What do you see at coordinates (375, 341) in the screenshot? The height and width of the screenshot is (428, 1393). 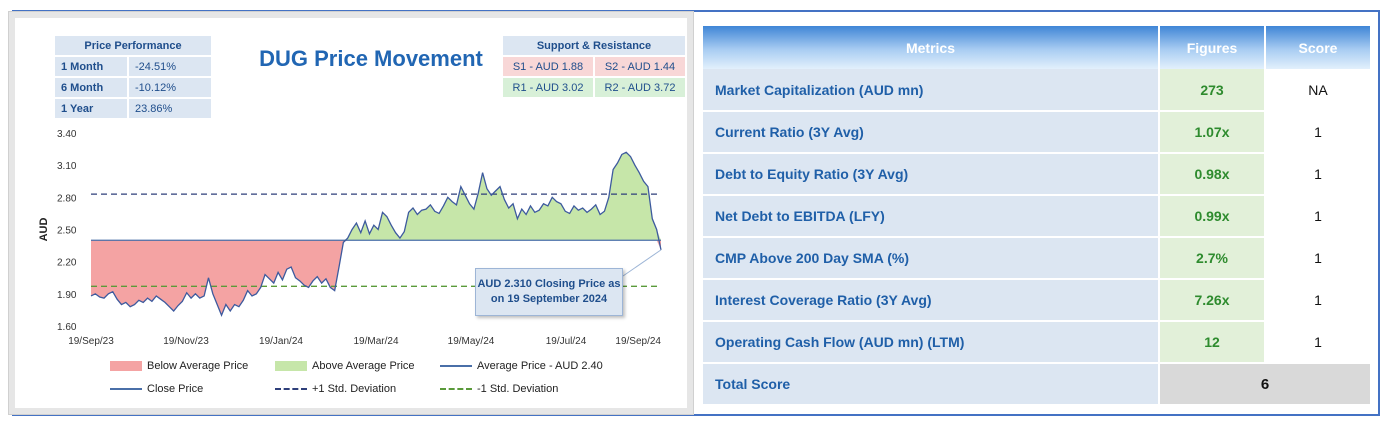 I see `x-tick-label: 19/Mar/24` at bounding box center [375, 341].